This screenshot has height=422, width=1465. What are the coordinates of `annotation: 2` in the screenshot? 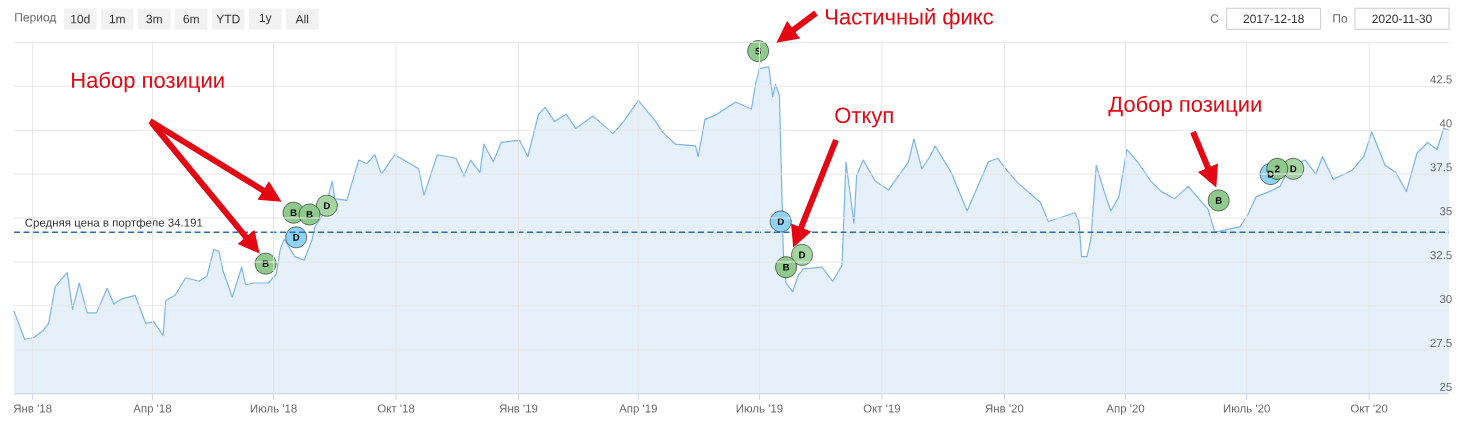 It's located at (1277, 169).